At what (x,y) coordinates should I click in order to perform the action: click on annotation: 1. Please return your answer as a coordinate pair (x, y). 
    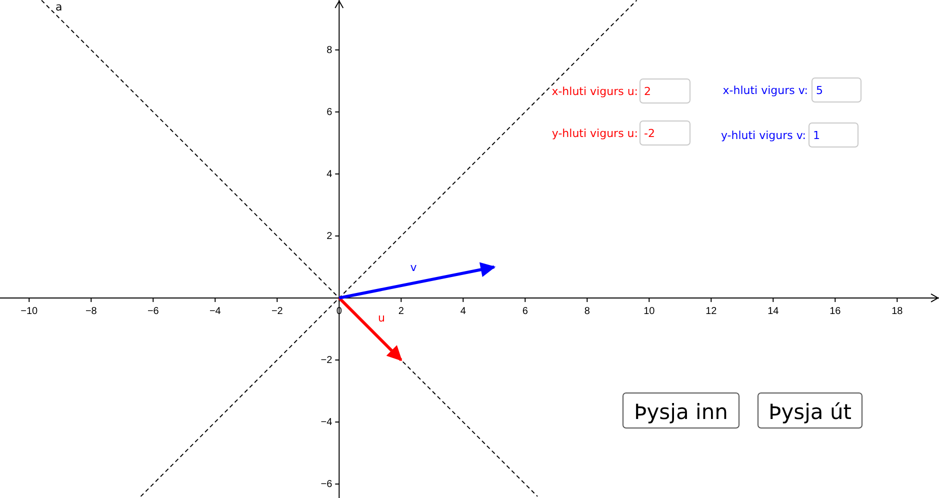
    Looking at the image, I should click on (816, 135).